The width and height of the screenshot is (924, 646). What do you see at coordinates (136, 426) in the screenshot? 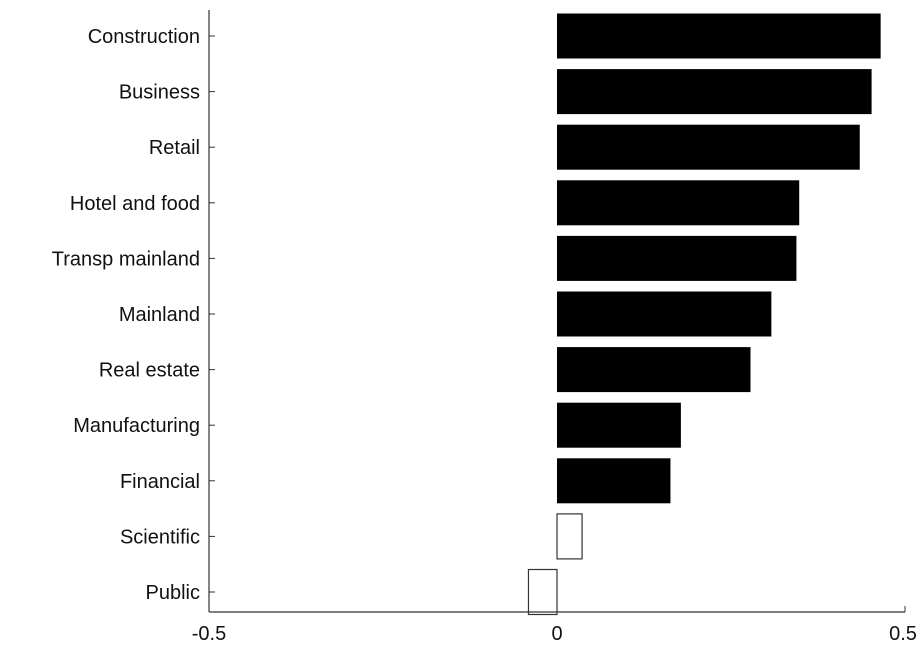
I see `category-label-manufacturing: Manufacturing` at bounding box center [136, 426].